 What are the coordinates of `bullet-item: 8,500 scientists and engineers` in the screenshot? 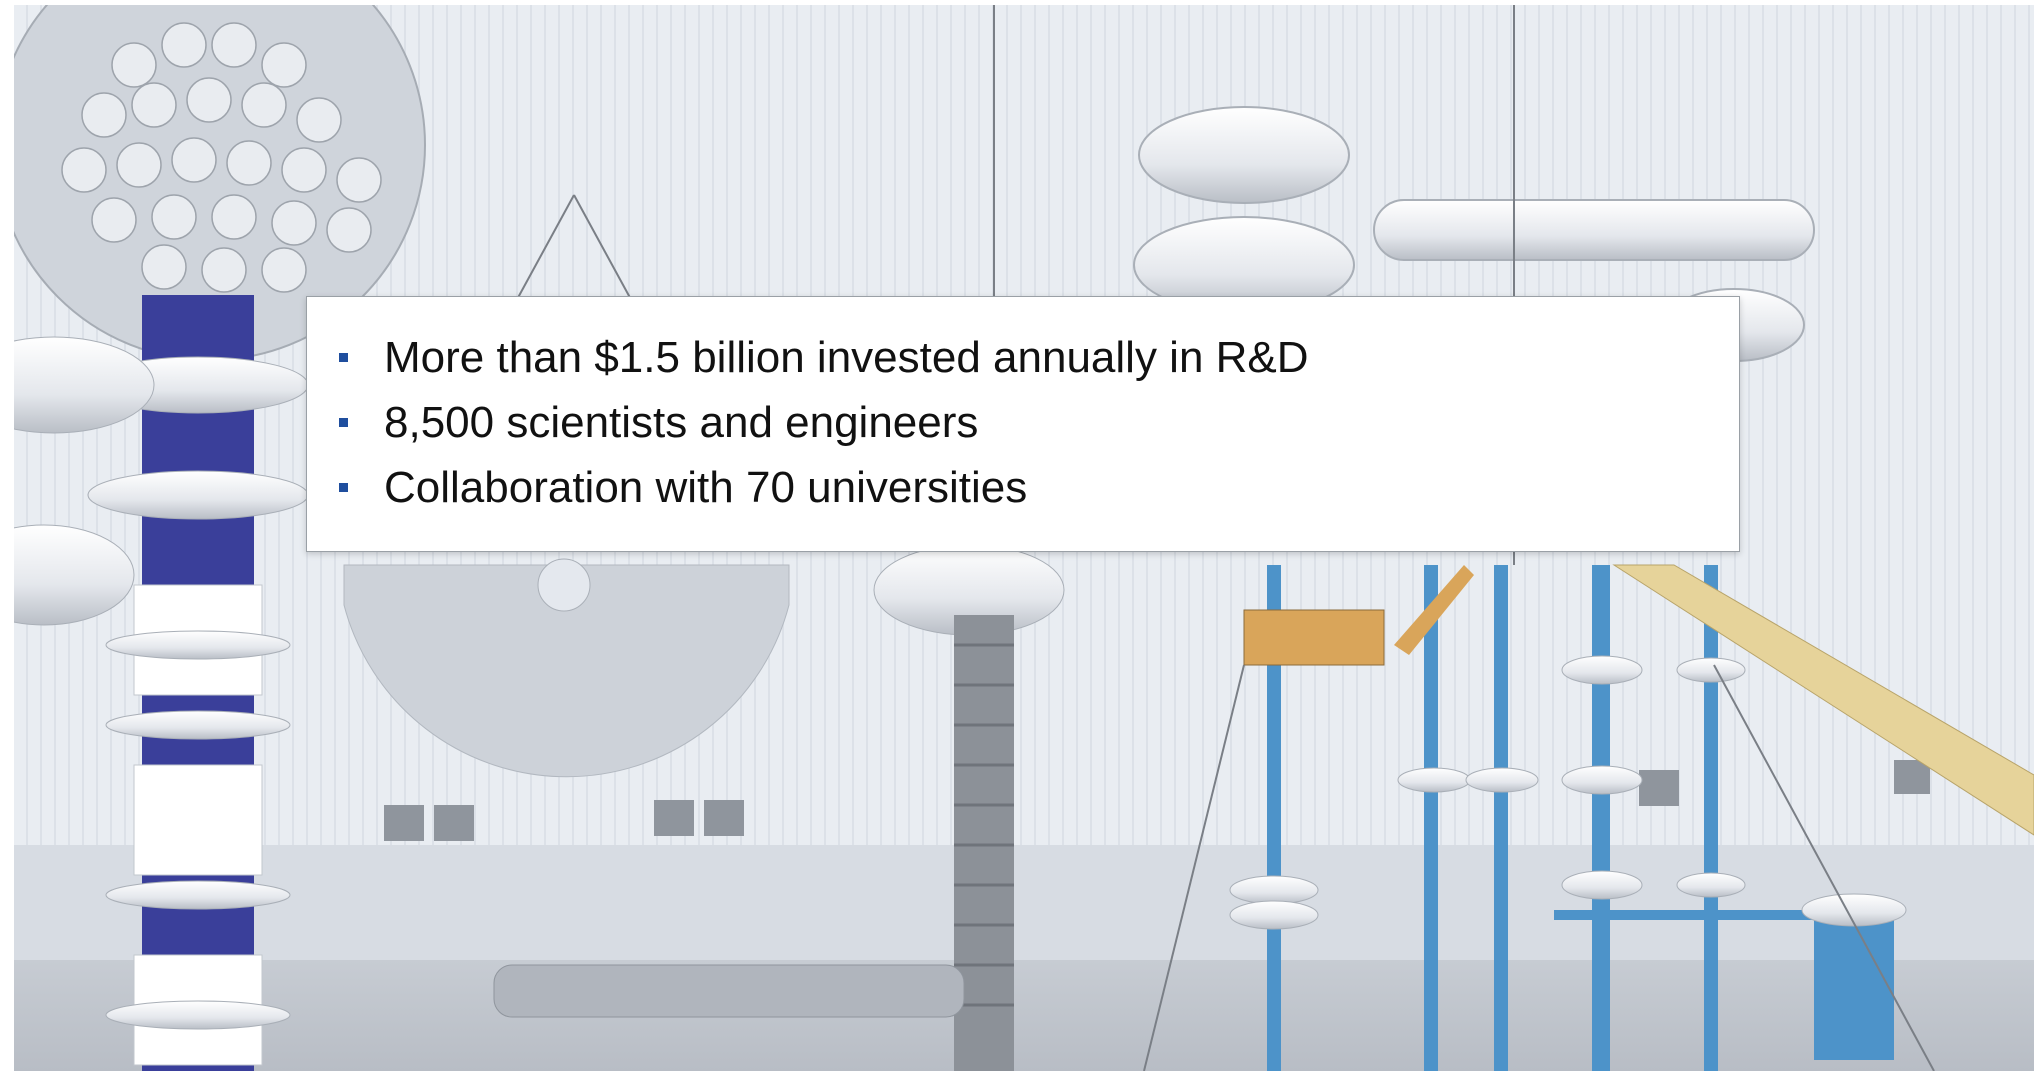 It's located at (1039, 422).